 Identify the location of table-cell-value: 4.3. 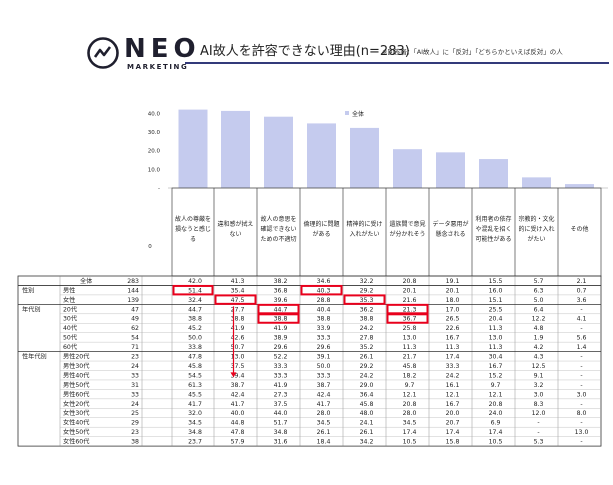
(539, 357).